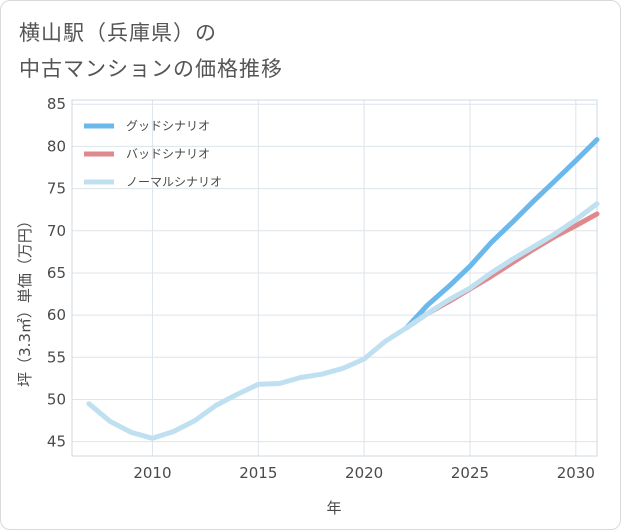  I want to click on legend-label-good: グッドシナリオ, so click(168, 126).